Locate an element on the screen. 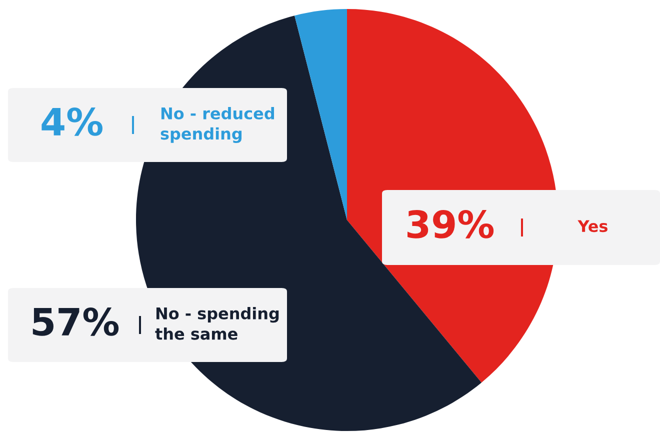 This screenshot has width=660, height=432. legend-label: No - spending the same is located at coordinates (217, 323).